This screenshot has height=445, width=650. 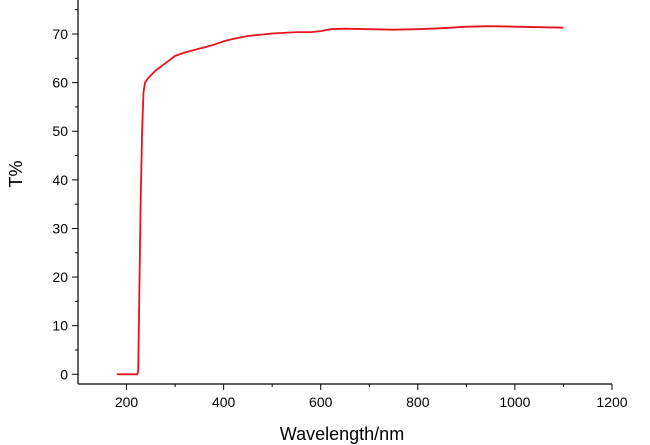 I want to click on y-tick-label: 10, so click(x=60, y=326).